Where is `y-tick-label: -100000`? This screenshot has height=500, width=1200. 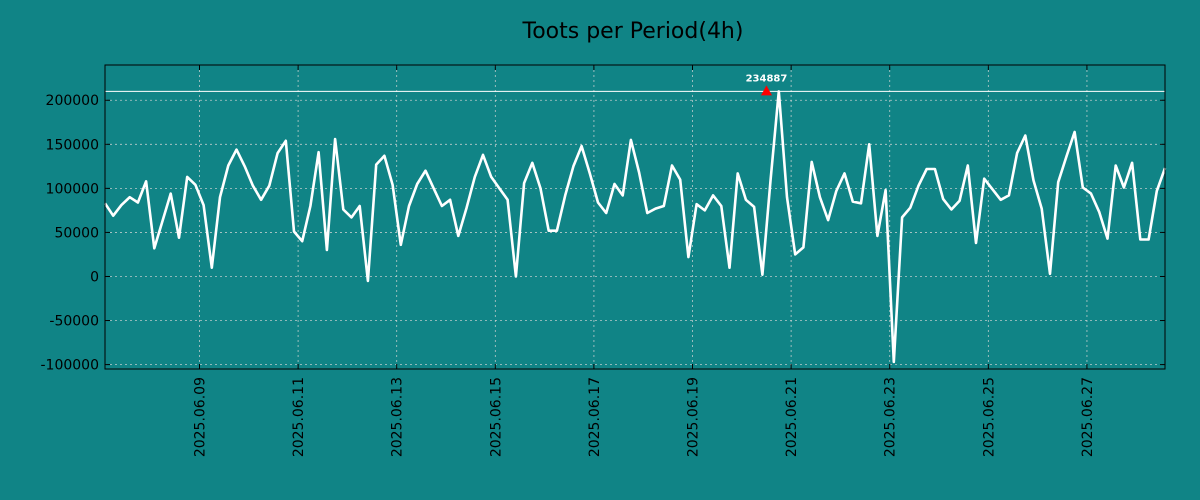 y-tick-label: -100000 is located at coordinates (70, 366).